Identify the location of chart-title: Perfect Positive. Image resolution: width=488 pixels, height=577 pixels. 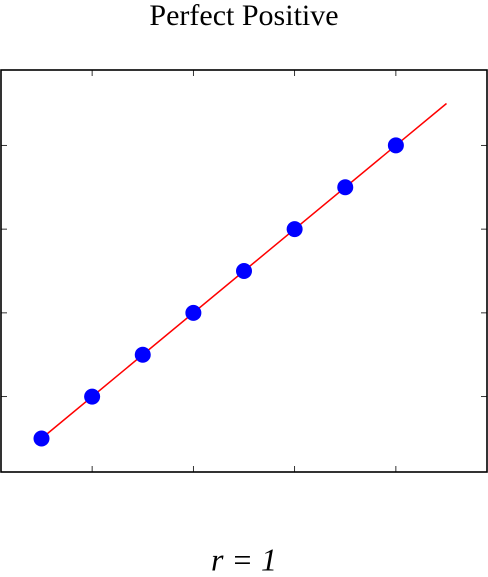
(243, 16).